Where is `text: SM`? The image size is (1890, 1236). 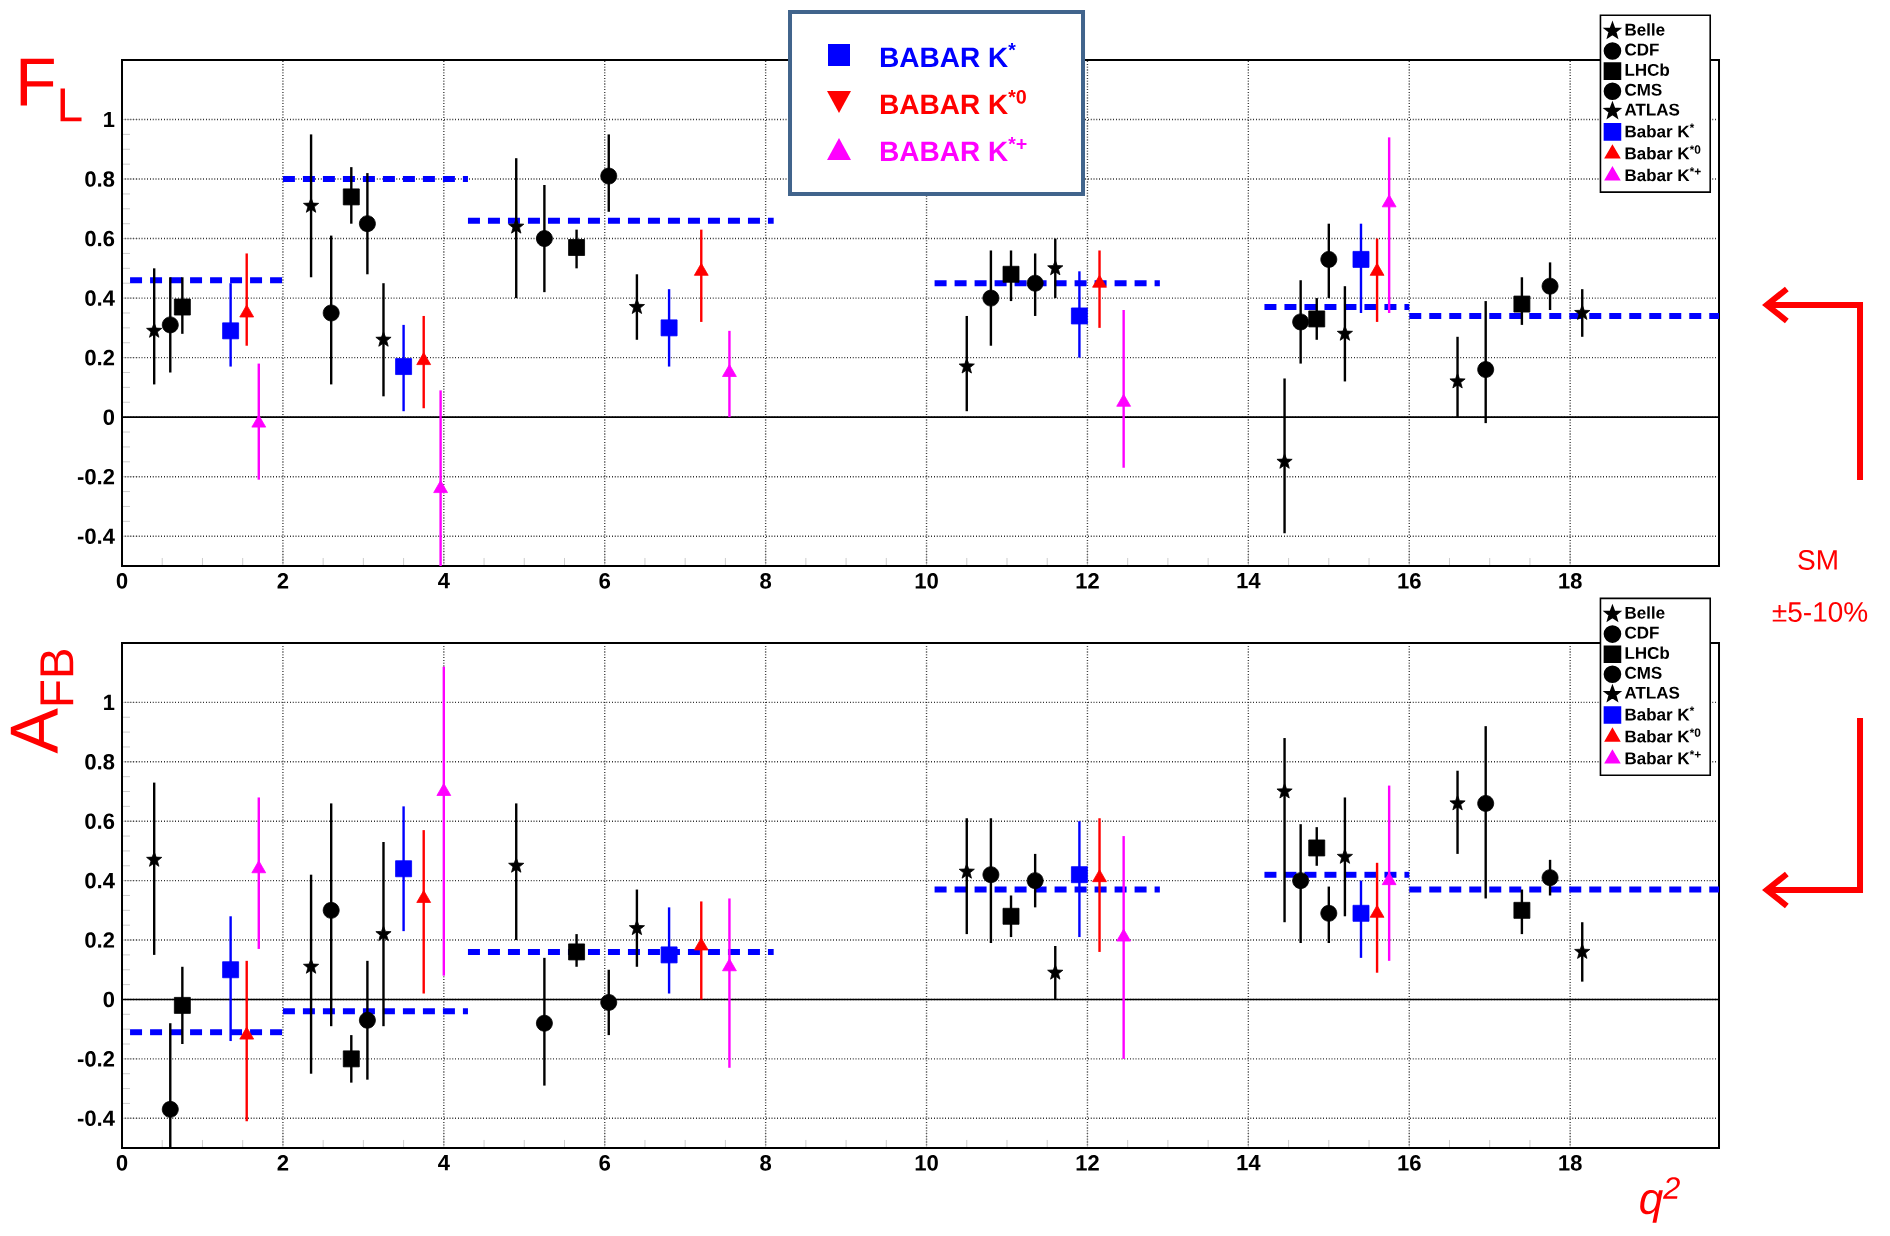 text: SM is located at coordinates (1817, 560).